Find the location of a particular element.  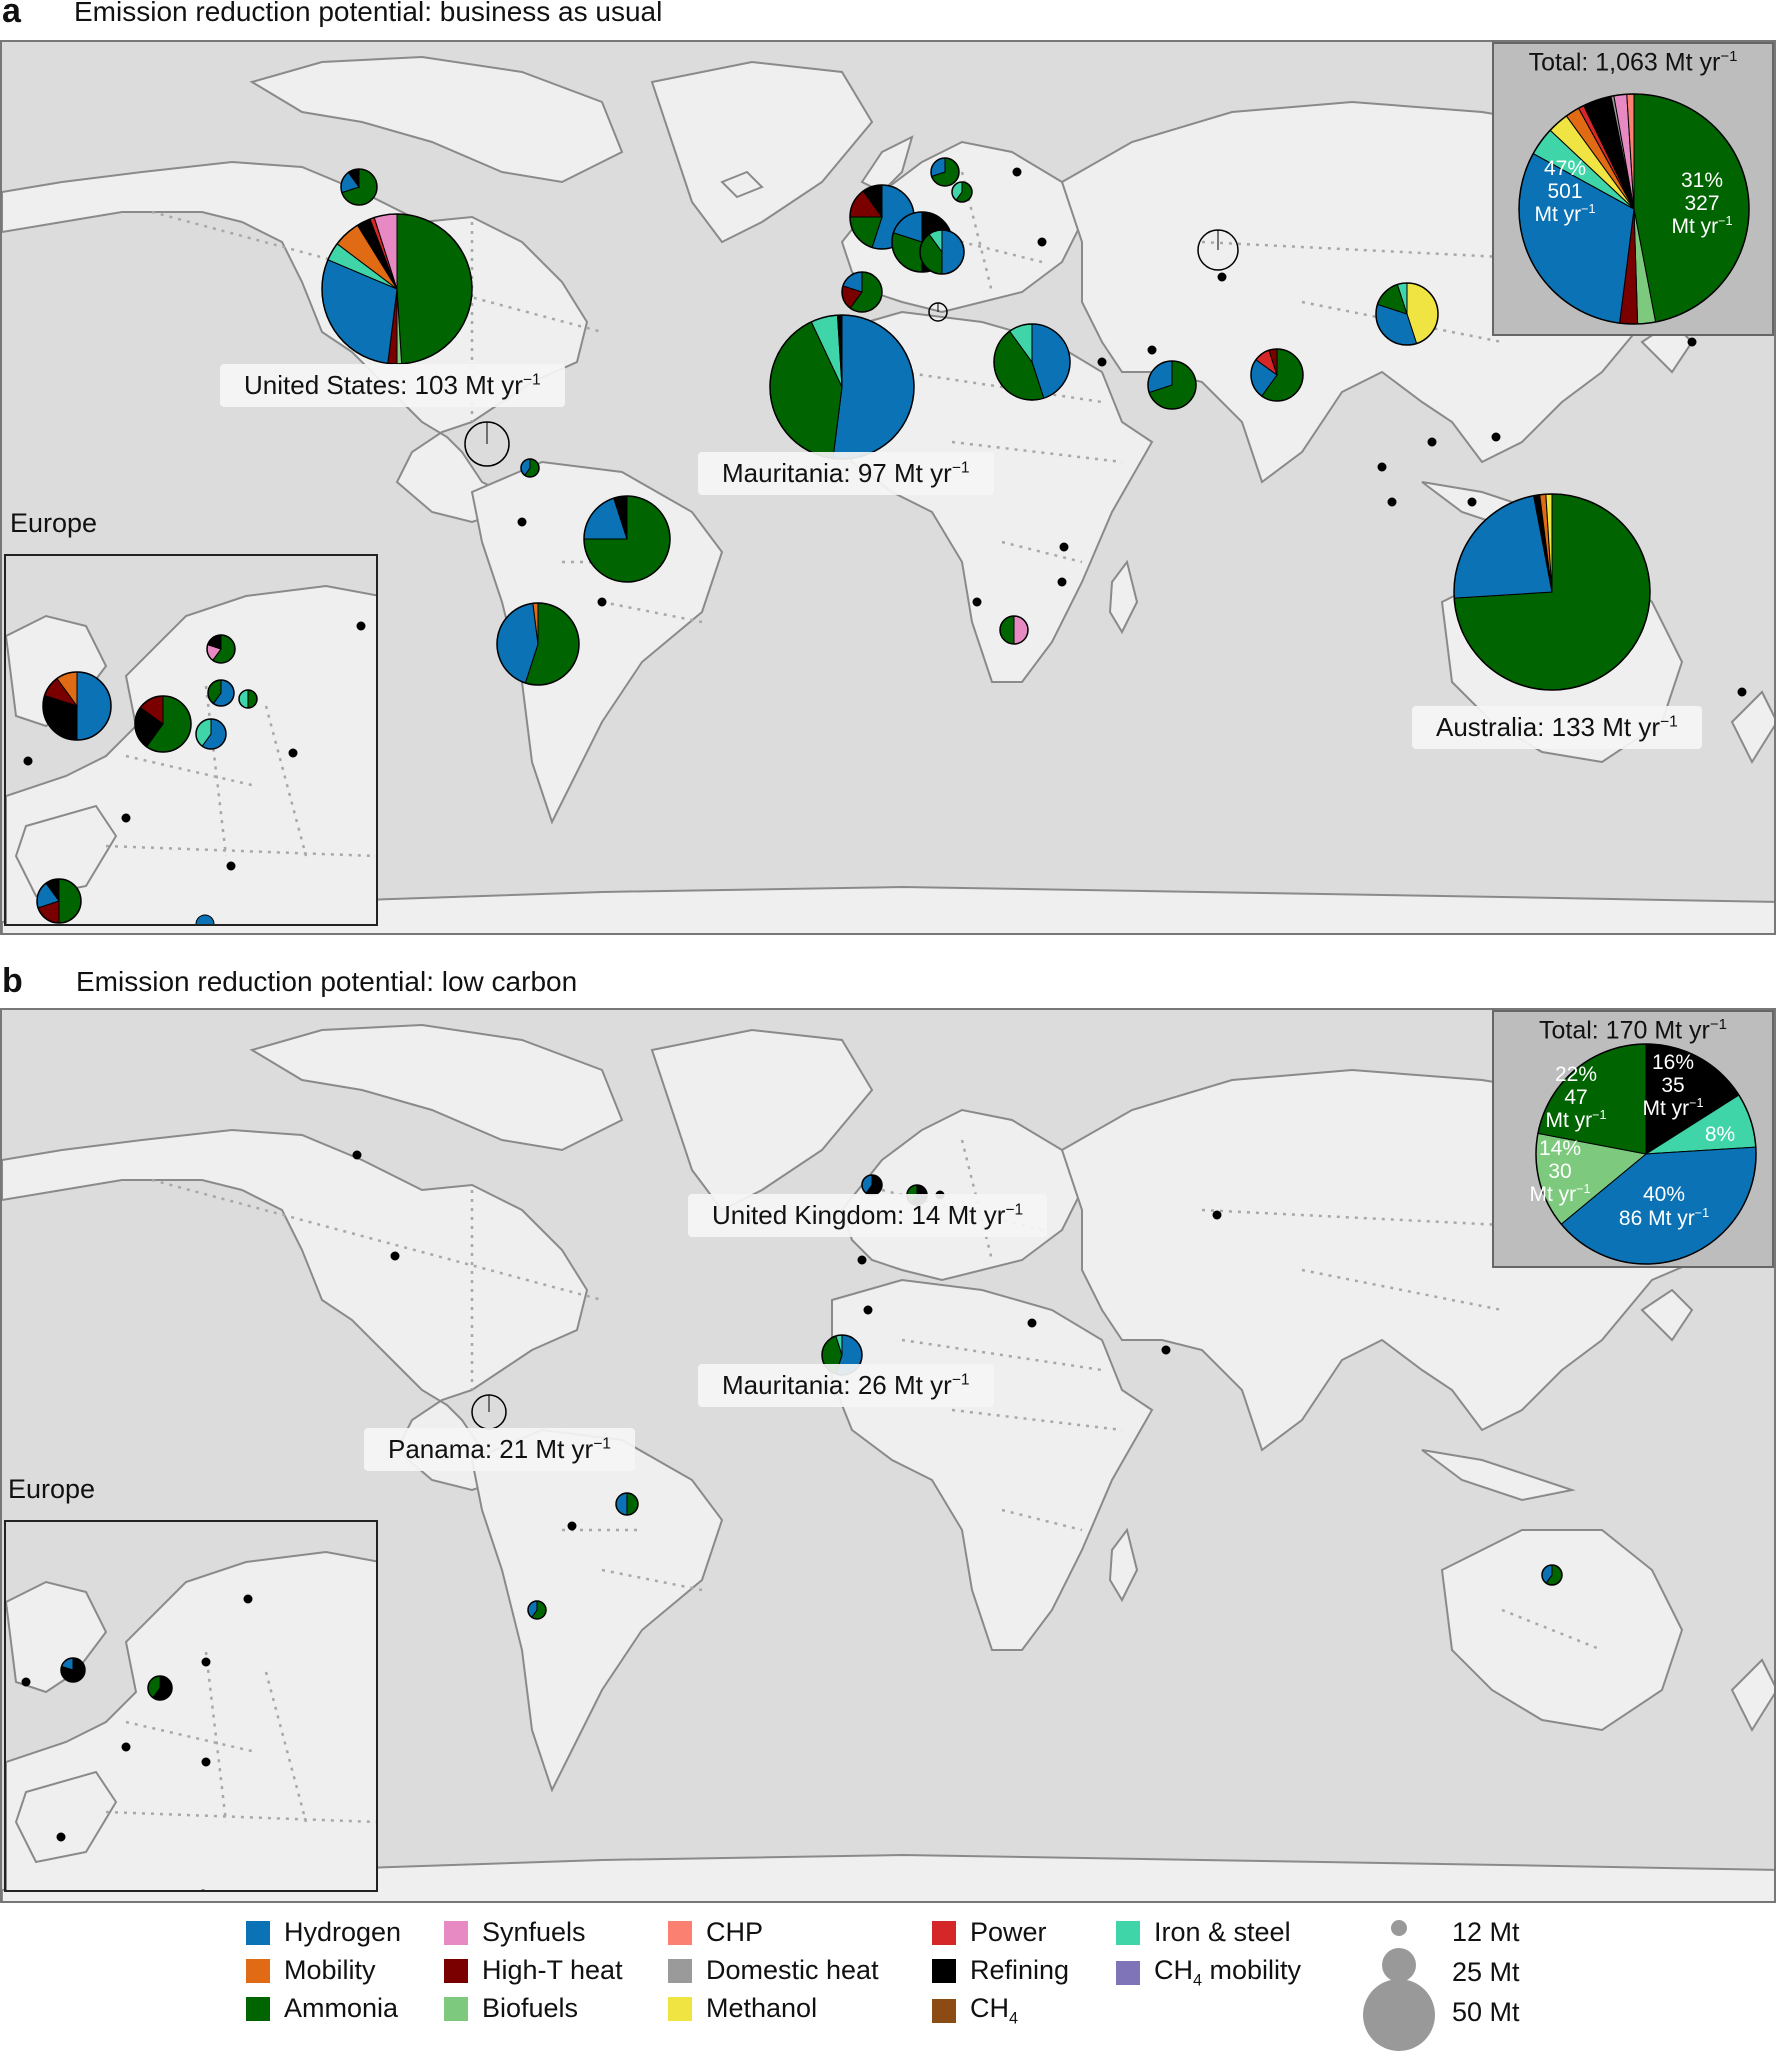

inset-a-uk-slice-hydrogen is located at coordinates (94, 706).